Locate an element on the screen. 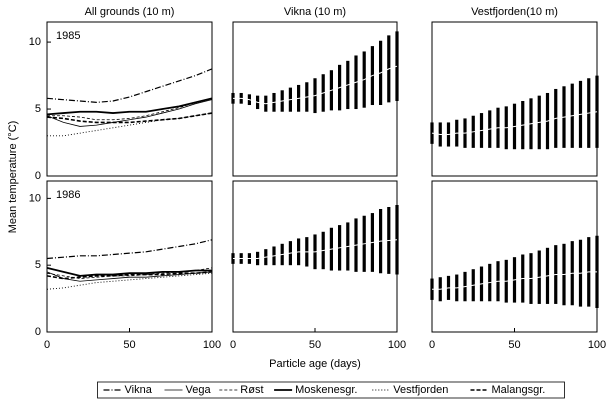  legend-label: Moskenesgr. is located at coordinates (326, 390).